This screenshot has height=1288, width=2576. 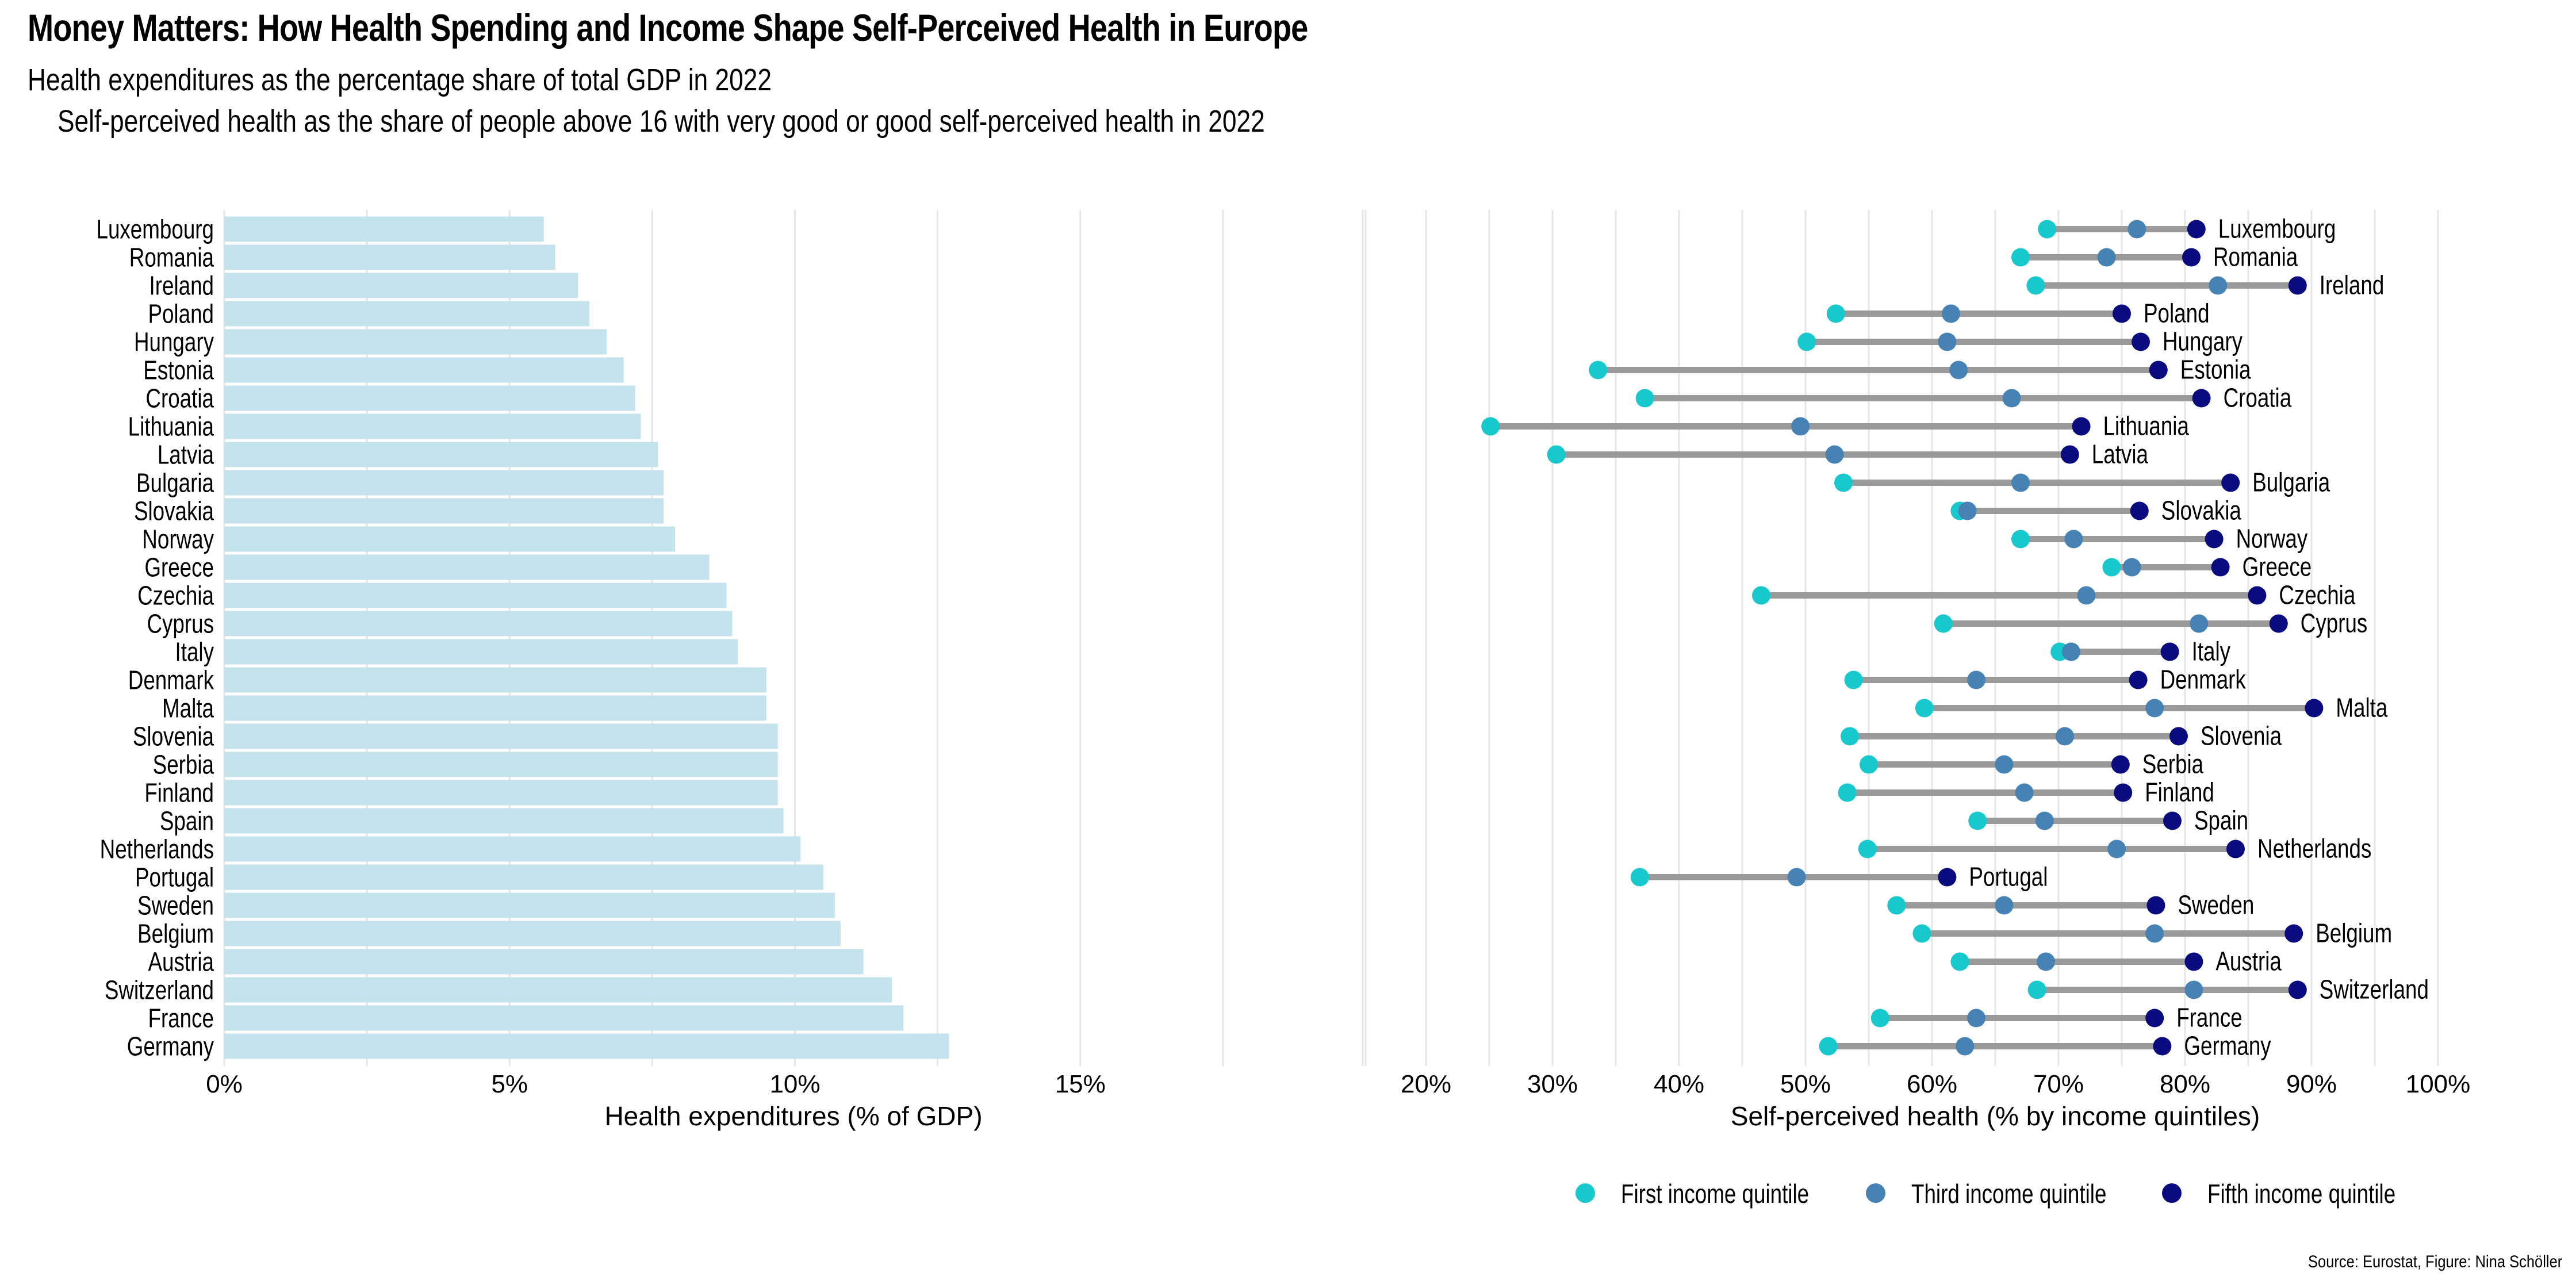 What do you see at coordinates (2172, 1193) in the screenshot?
I see `legend-marker-fifth` at bounding box center [2172, 1193].